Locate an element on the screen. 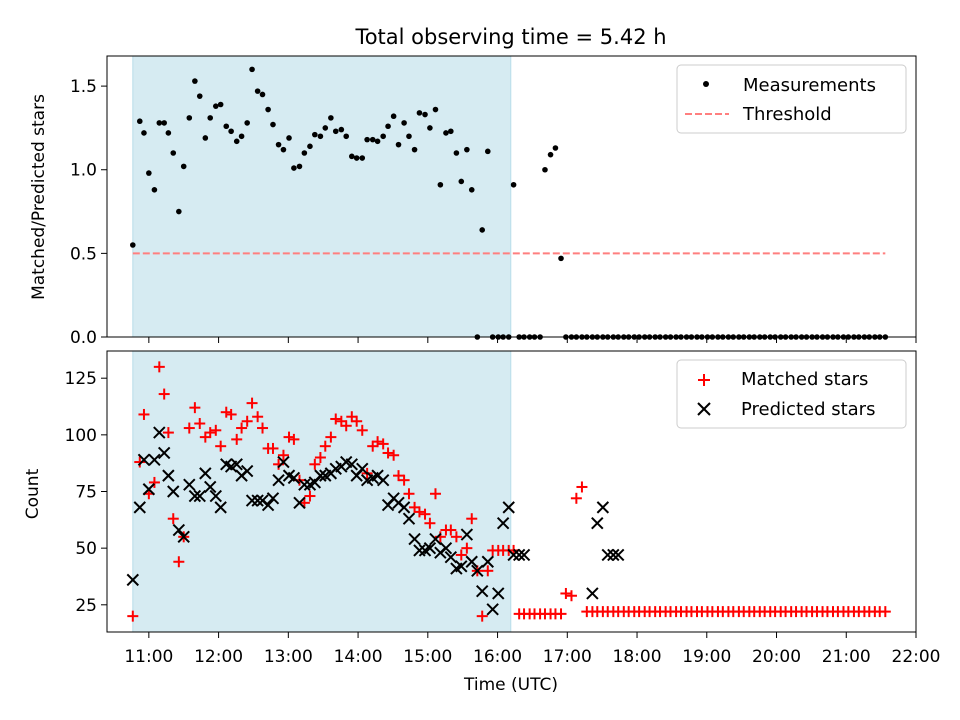  top-y-tick-label: 1.5 is located at coordinates (83, 87).